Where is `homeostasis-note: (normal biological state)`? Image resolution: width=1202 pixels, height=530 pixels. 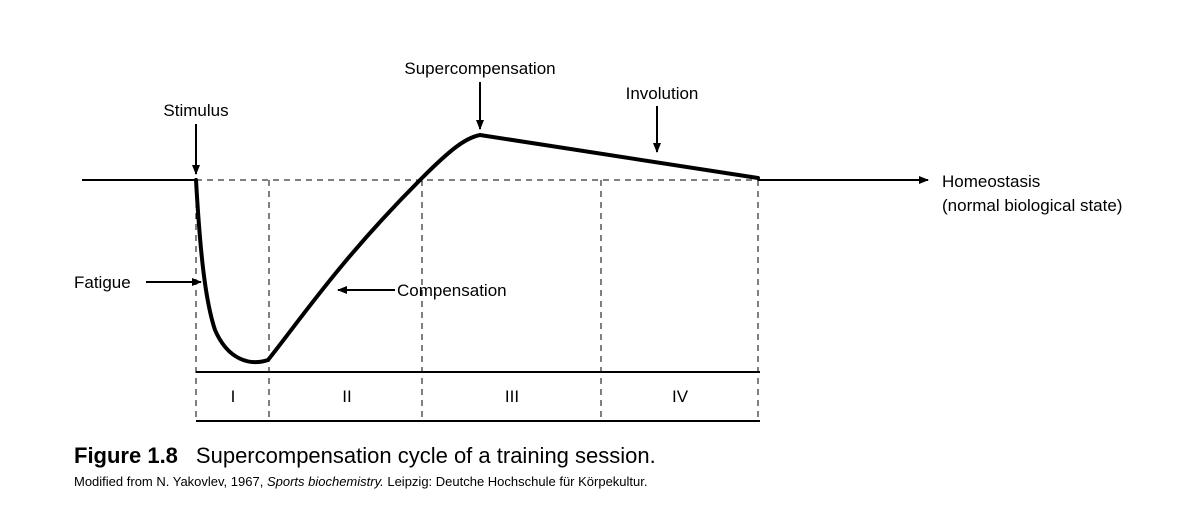
homeostasis-note: (normal biological state) is located at coordinates (1032, 205).